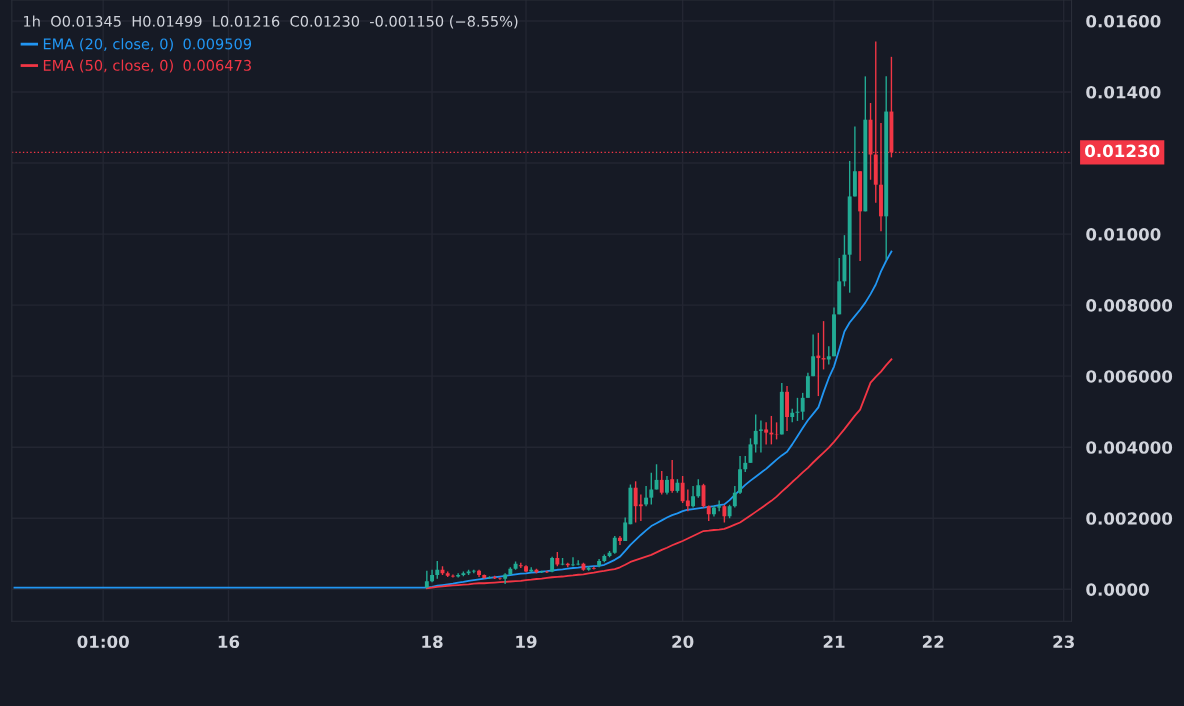 The width and height of the screenshot is (1184, 706). I want to click on x-tick-label: 16, so click(229, 642).